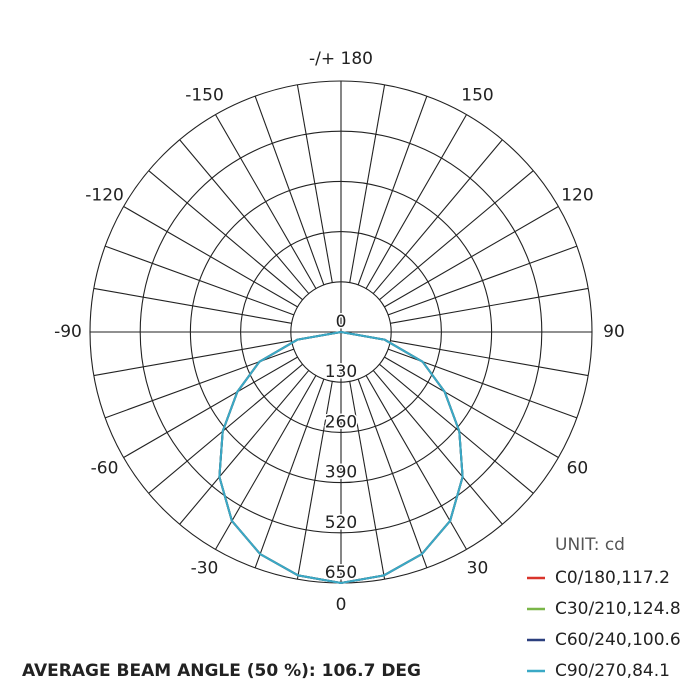 The image size is (700, 700). I want to click on theta-tick-label: -30, so click(205, 568).